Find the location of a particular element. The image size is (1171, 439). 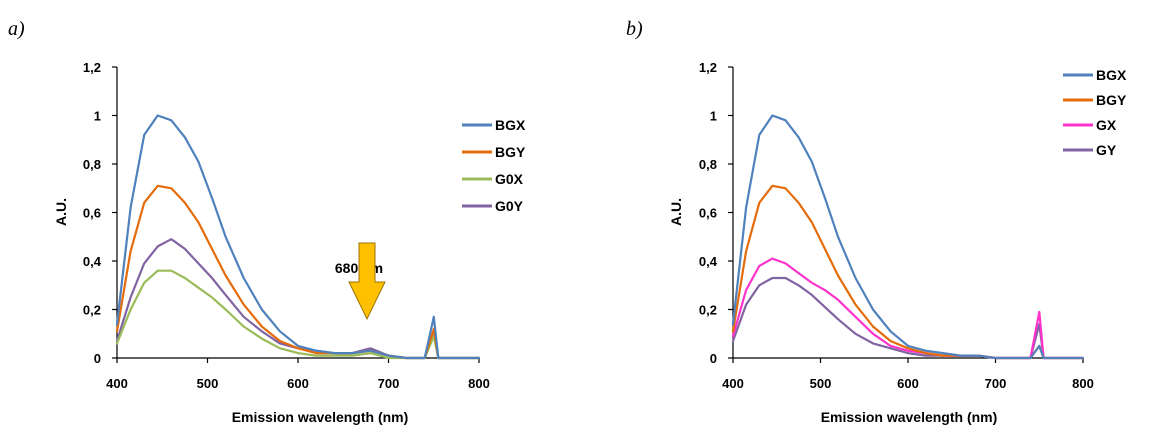

legend-b: BGX BGY GX GY is located at coordinates (1095, 112).